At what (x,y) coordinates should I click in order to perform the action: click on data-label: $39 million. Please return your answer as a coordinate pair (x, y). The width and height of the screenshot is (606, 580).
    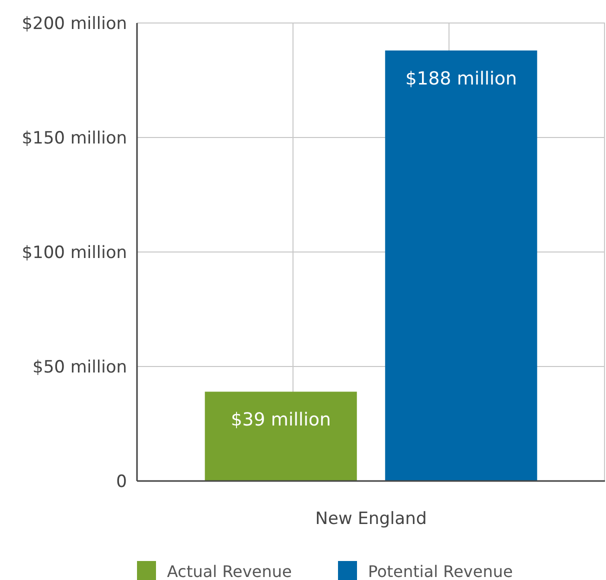
    Looking at the image, I should click on (280, 420).